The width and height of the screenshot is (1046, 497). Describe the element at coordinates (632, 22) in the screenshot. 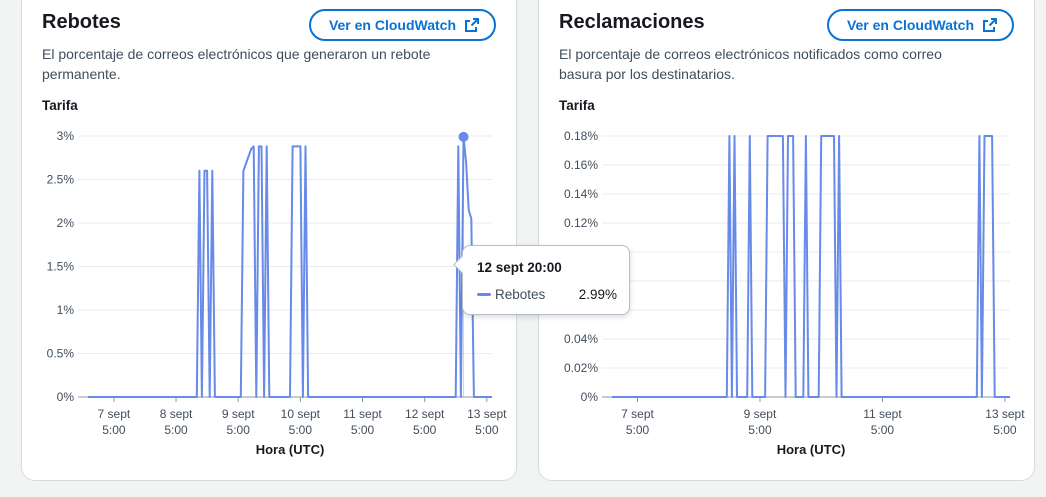

I see `card-title: Reclamaciones` at that location.